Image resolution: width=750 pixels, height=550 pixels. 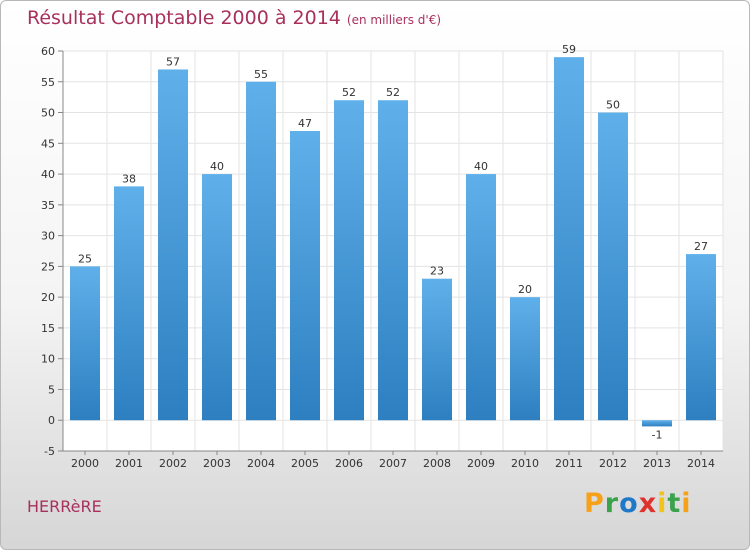 I want to click on bar-2011, so click(x=569, y=239).